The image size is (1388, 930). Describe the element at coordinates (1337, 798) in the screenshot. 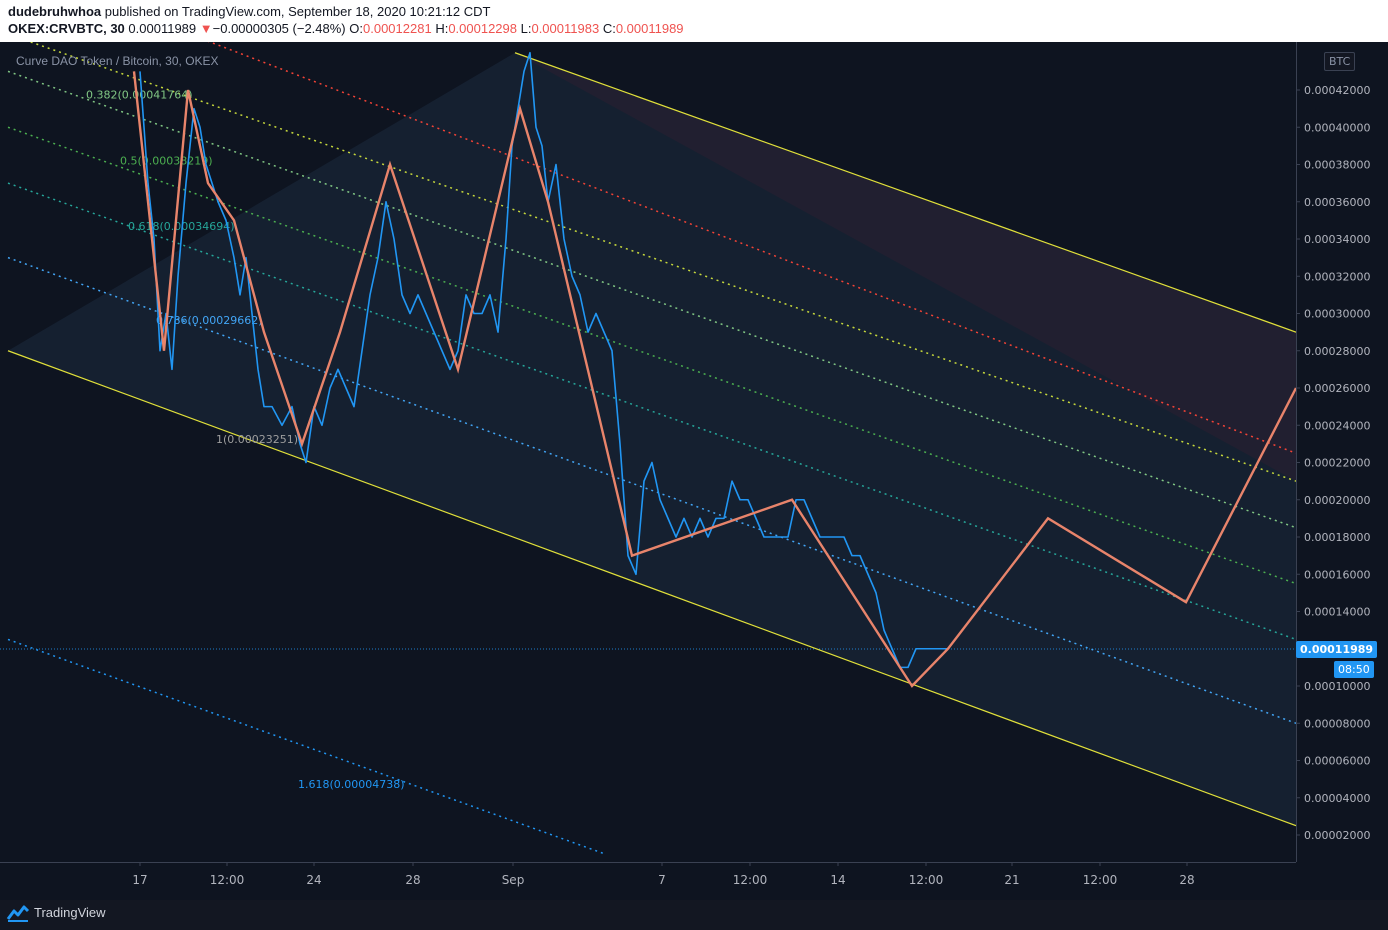

I see `y-tick-label: 0.00004000` at that location.